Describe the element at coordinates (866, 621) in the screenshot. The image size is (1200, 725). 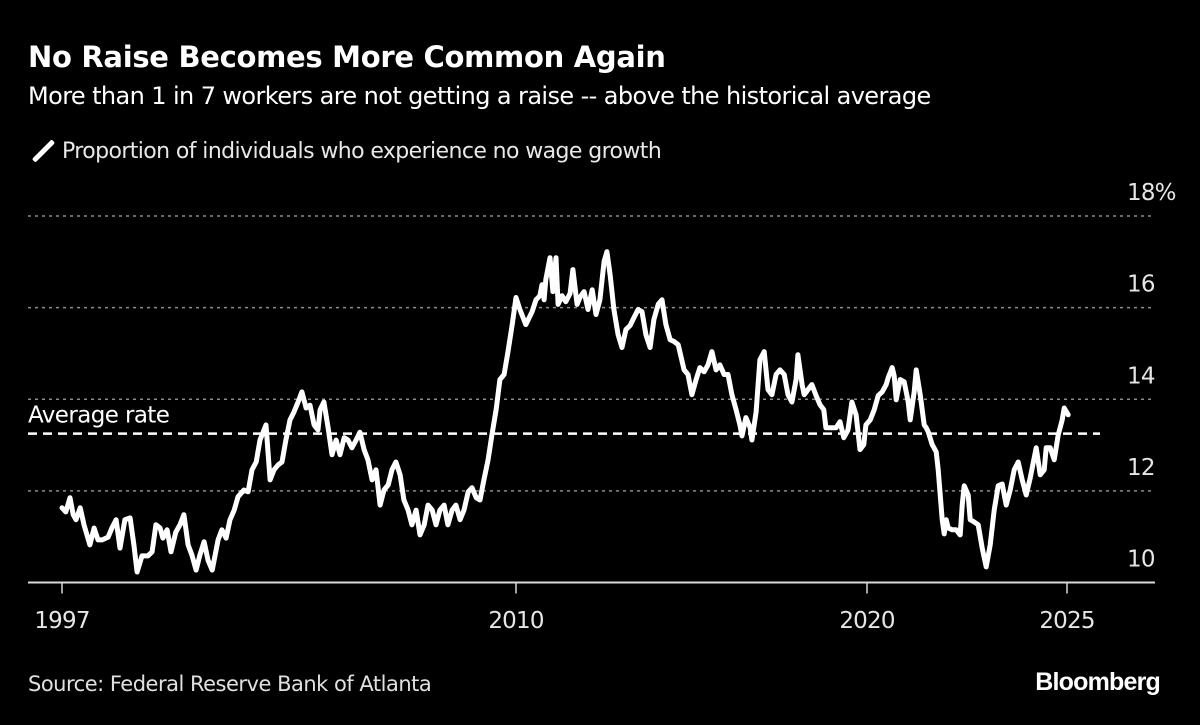
I see `x-tick-label: 2020` at that location.